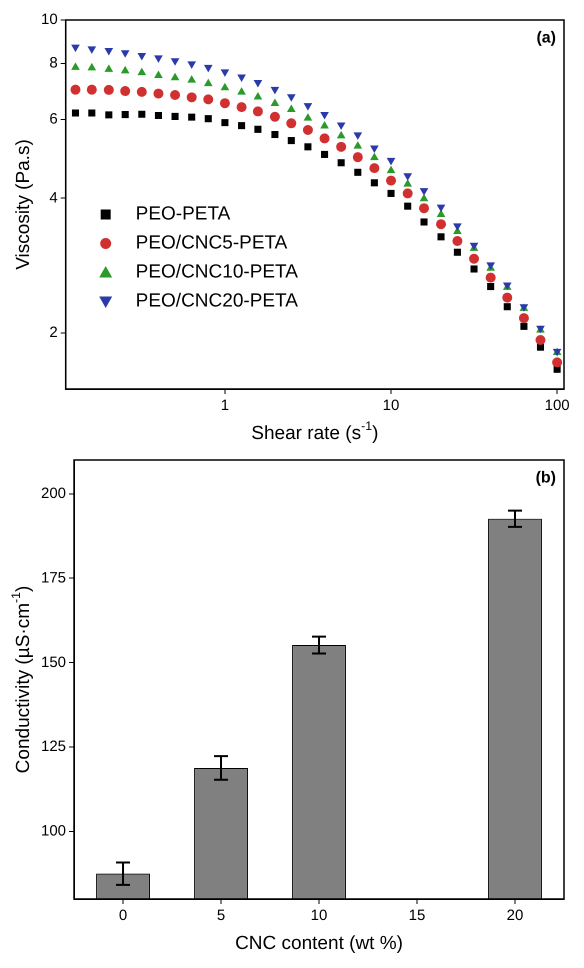 This screenshot has height=968, width=584. What do you see at coordinates (212, 243) in the screenshot?
I see `legend-label: PEO/CNC5-PETA` at bounding box center [212, 243].